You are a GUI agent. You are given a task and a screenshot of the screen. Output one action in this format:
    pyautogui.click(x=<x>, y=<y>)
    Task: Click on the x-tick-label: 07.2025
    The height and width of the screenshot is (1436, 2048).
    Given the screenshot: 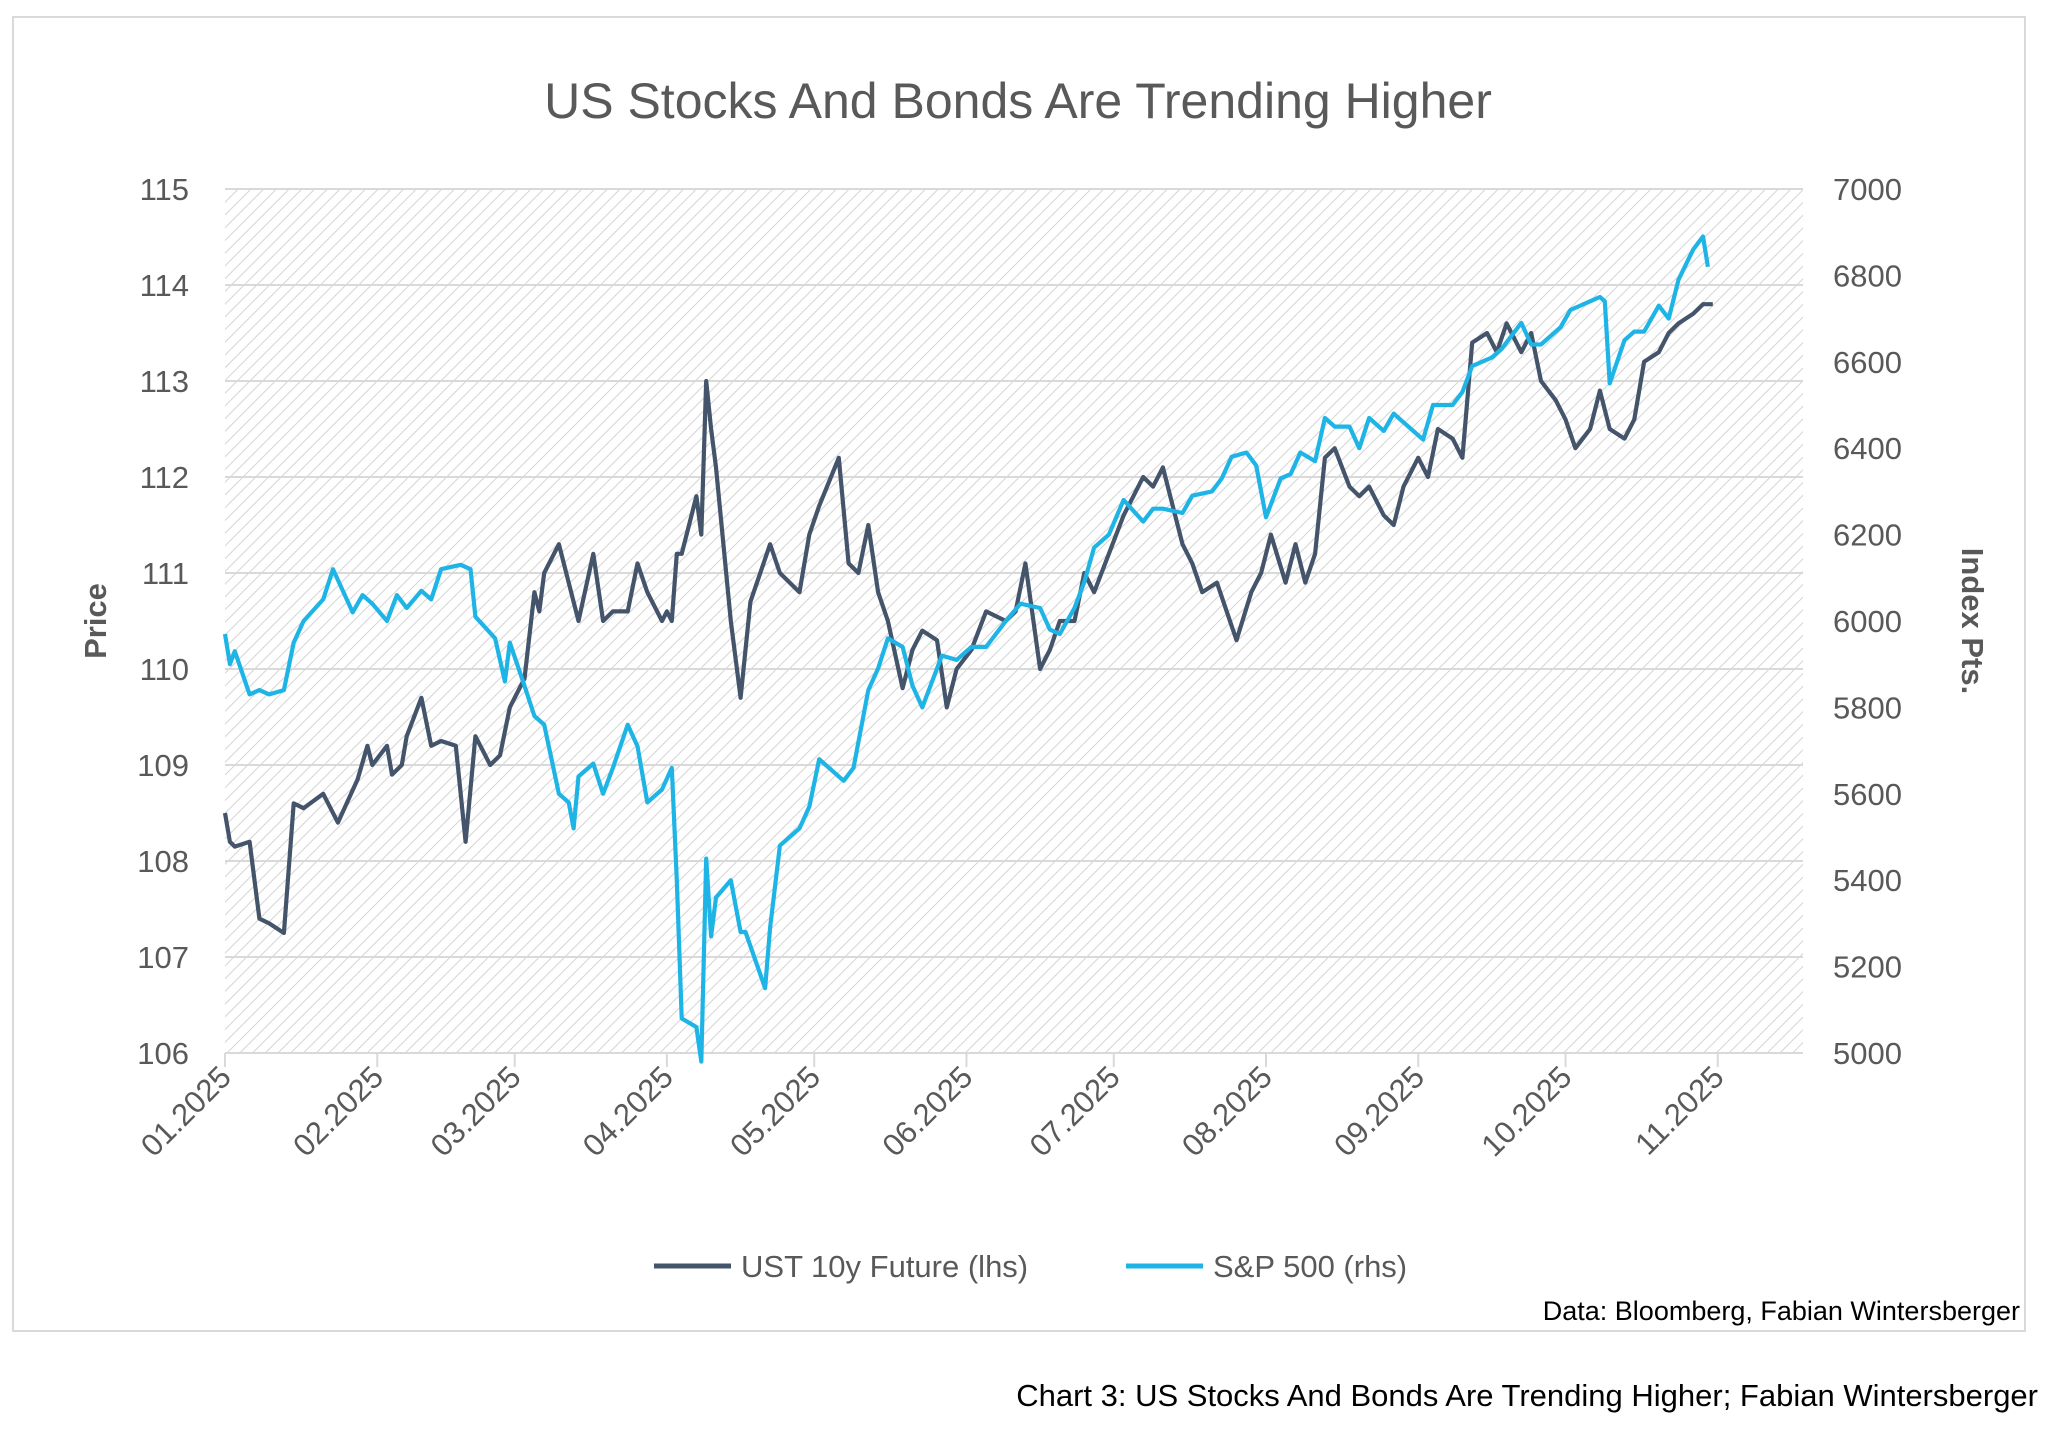 What is the action you would take?
    pyautogui.click(x=1075, y=1111)
    